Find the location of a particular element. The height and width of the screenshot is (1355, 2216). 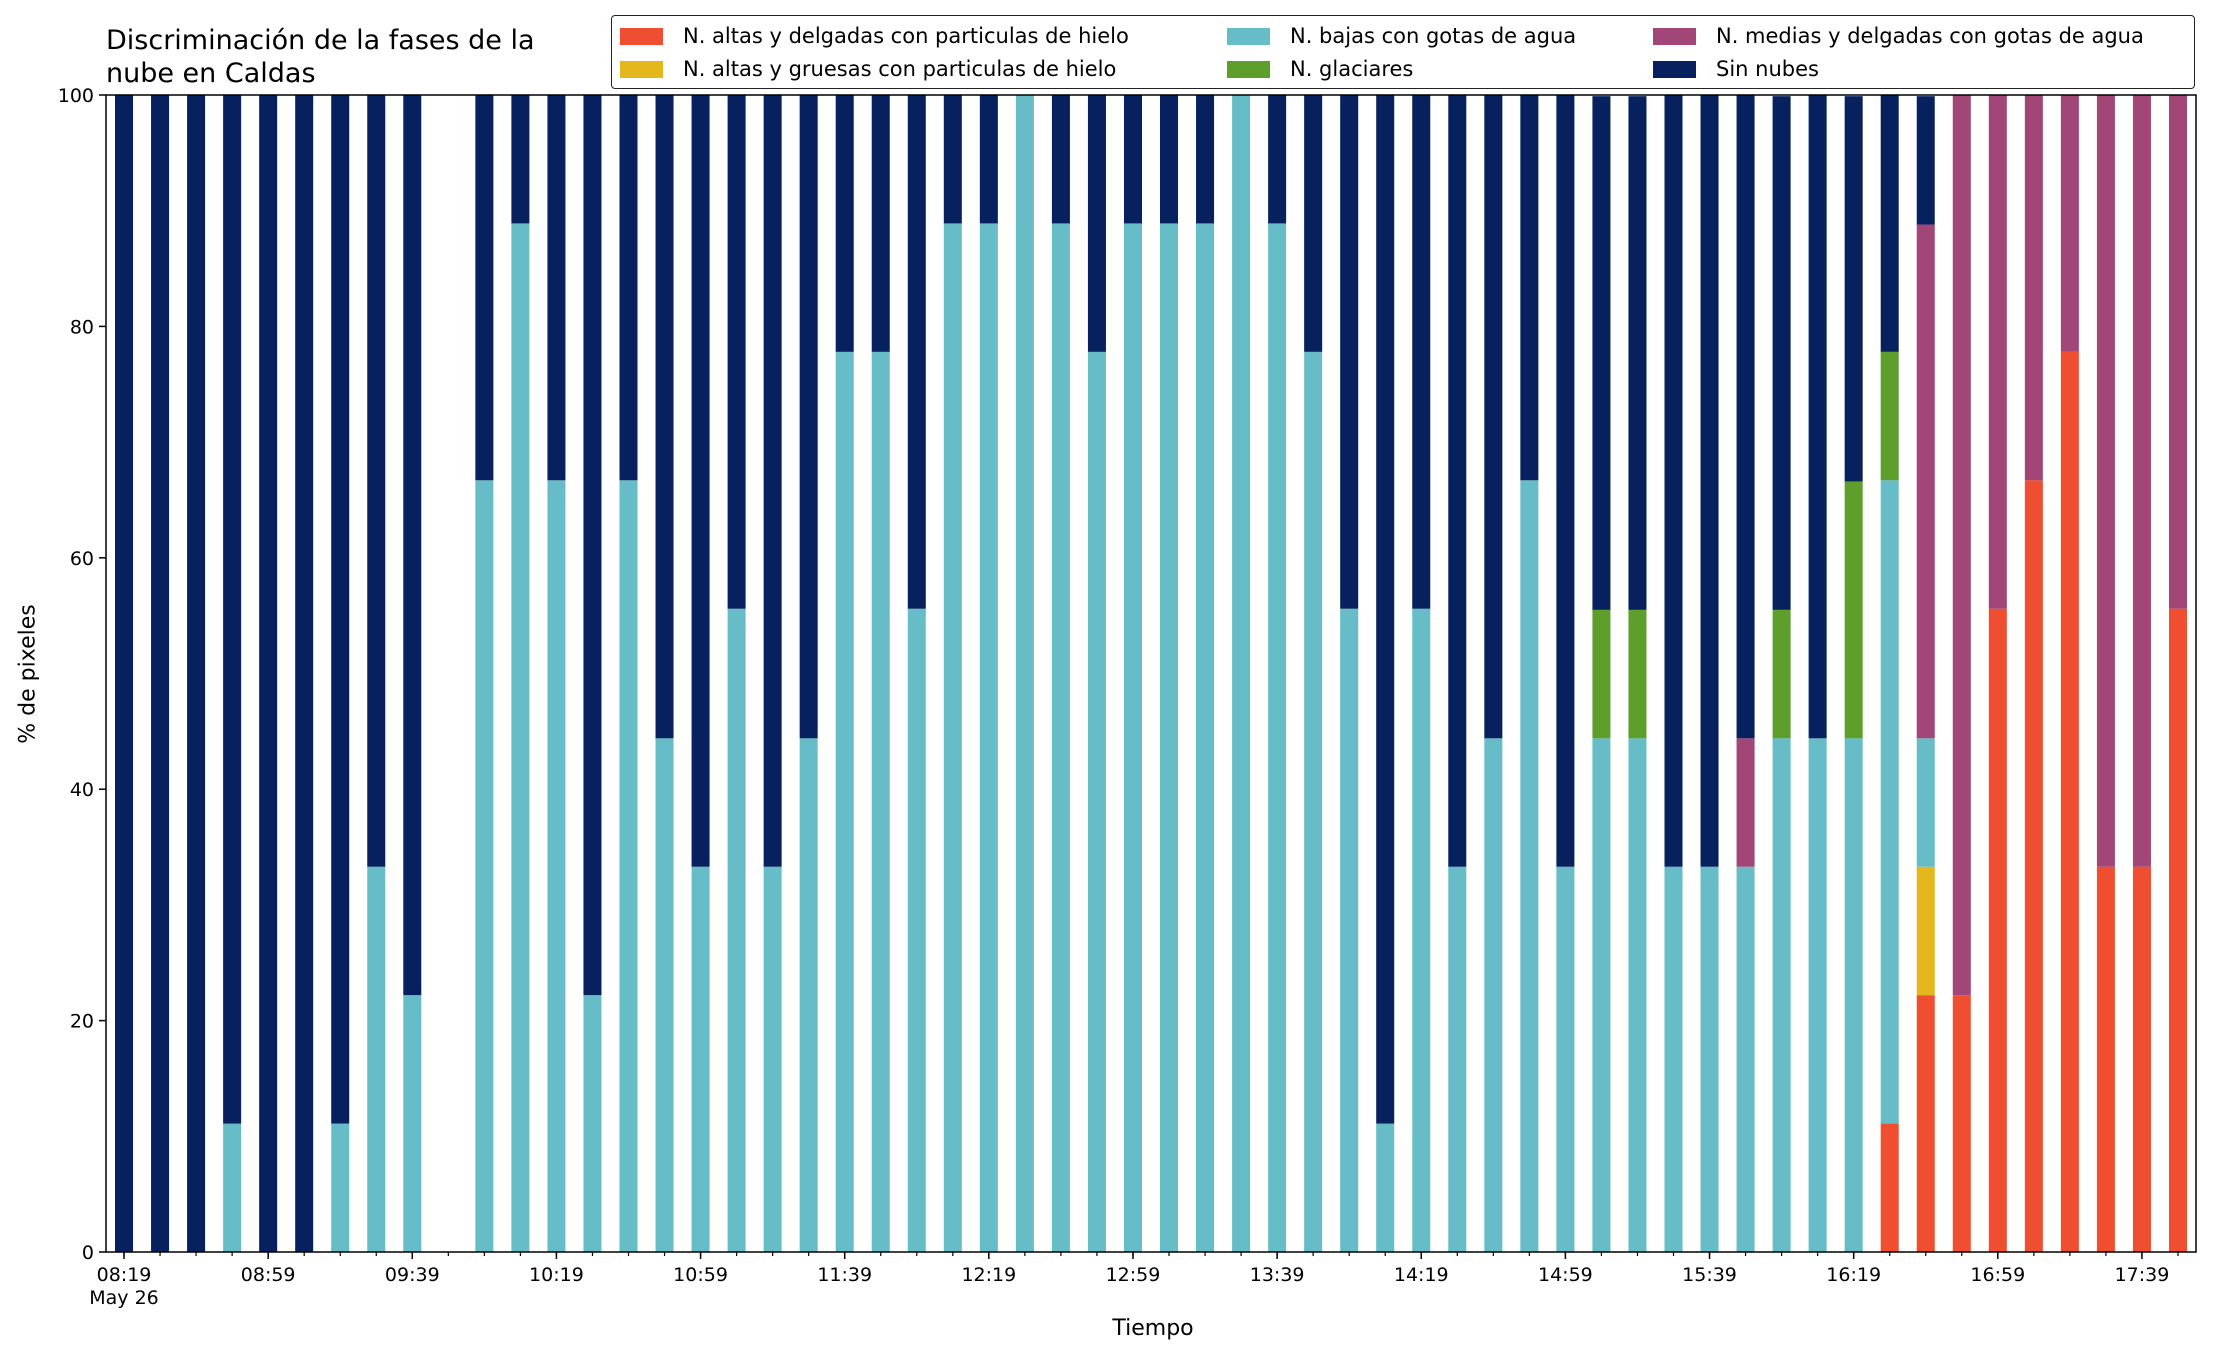

x-tick-label: 08:19 is located at coordinates (124, 1275).